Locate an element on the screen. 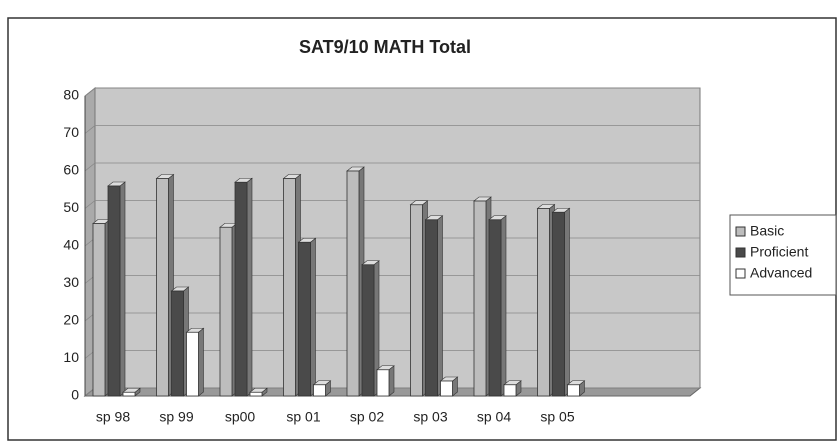 This screenshot has width=837, height=441. y-tick-label: 10 is located at coordinates (71, 357).